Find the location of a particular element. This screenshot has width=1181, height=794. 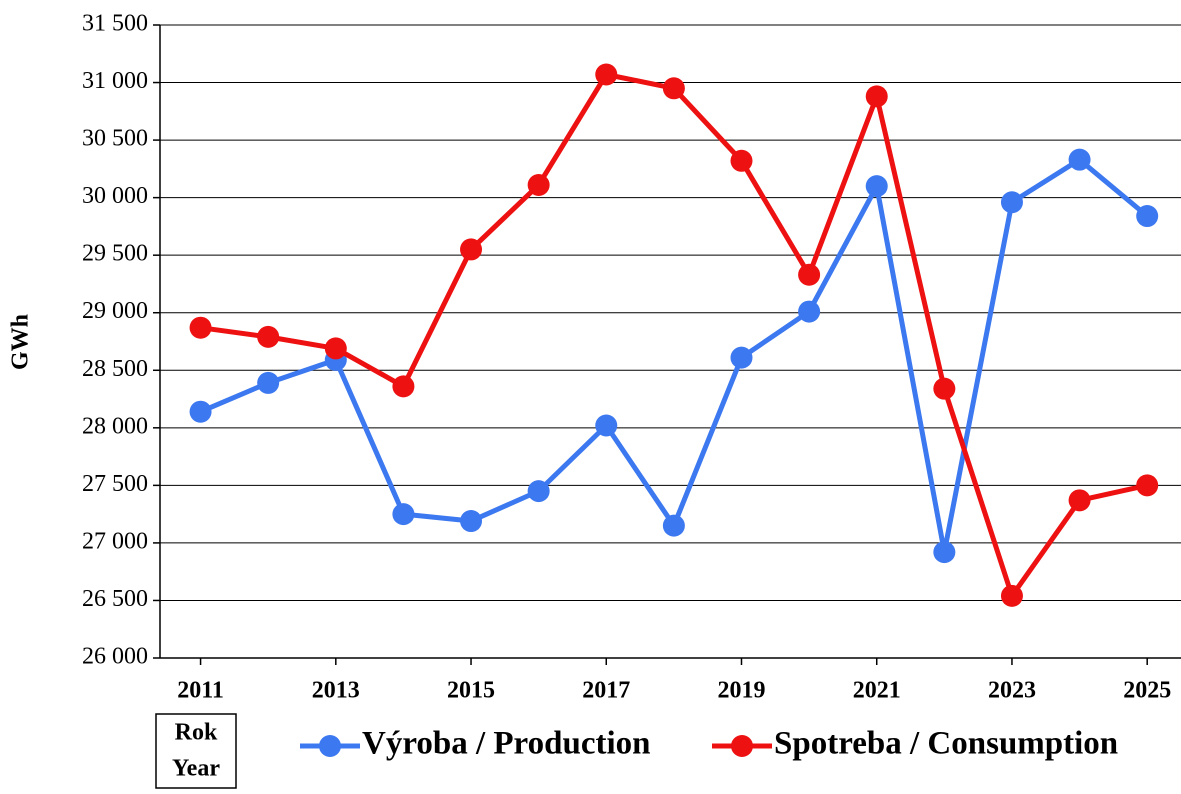

x-tick-label: 2013 is located at coordinates (336, 691).